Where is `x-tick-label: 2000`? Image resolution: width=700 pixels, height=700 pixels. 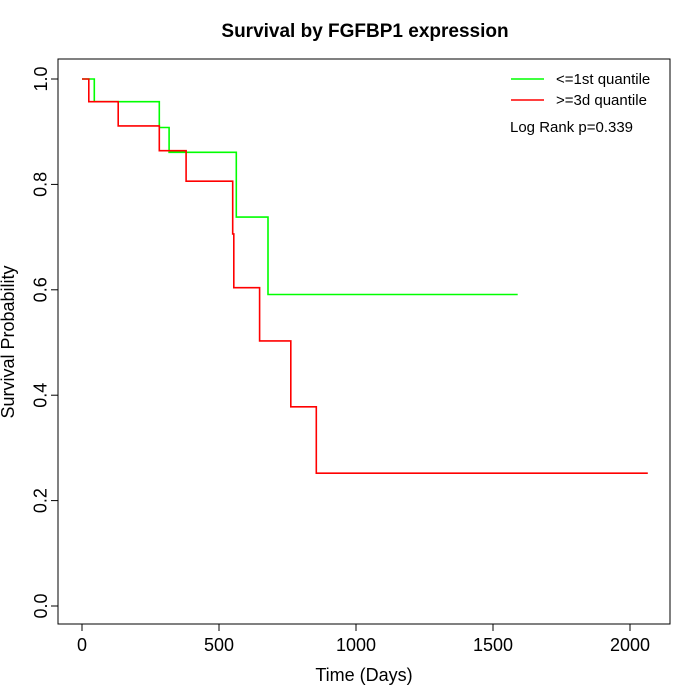 x-tick-label: 2000 is located at coordinates (630, 645).